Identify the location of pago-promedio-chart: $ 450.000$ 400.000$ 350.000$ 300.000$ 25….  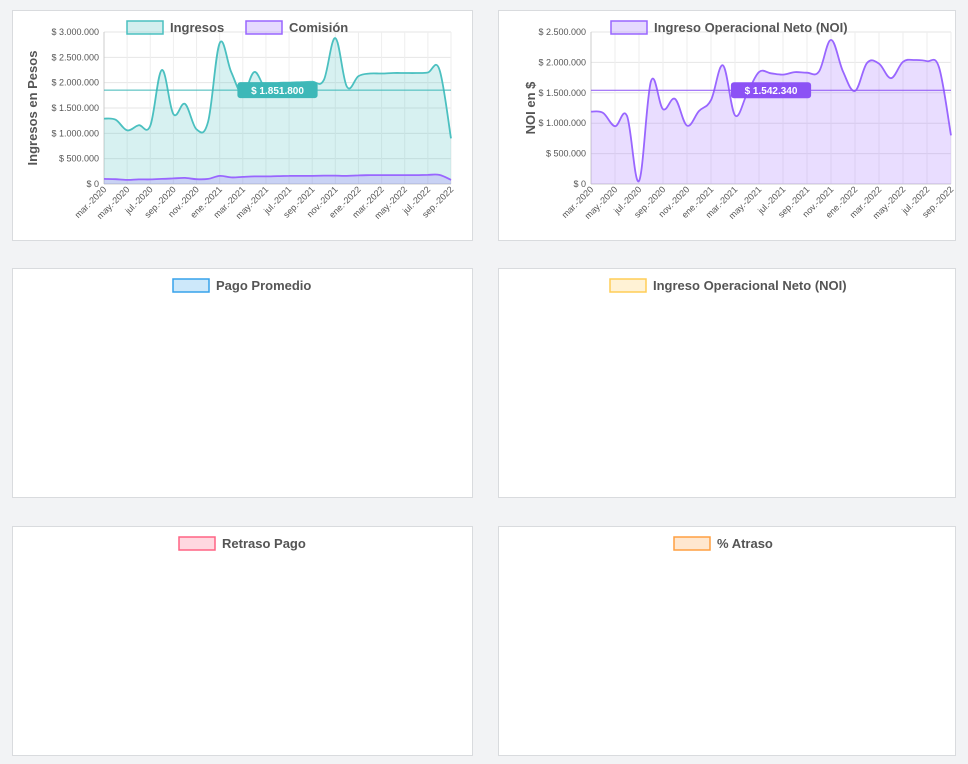
(241, 285).